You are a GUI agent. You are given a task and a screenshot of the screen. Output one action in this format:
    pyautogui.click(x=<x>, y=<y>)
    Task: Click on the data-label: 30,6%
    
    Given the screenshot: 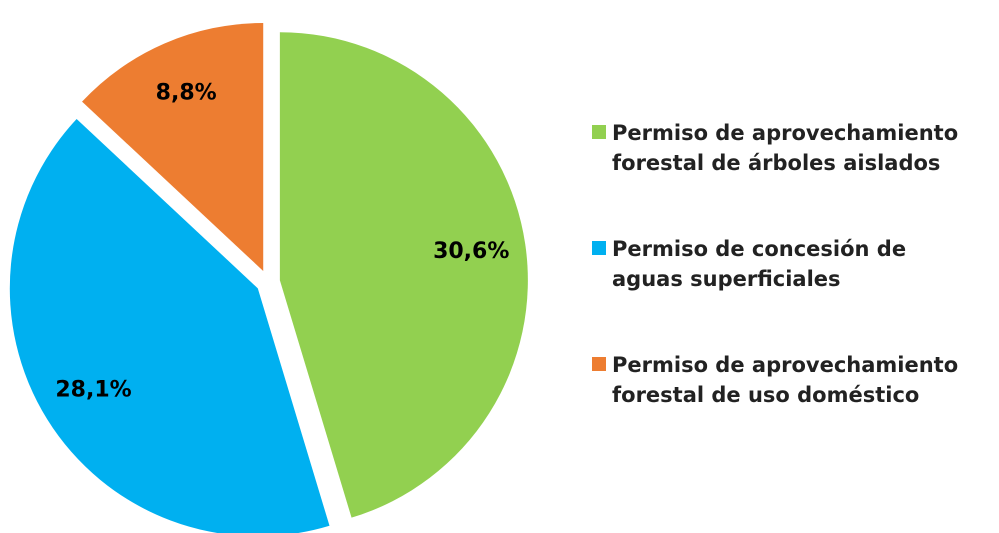 What is the action you would take?
    pyautogui.click(x=471, y=251)
    